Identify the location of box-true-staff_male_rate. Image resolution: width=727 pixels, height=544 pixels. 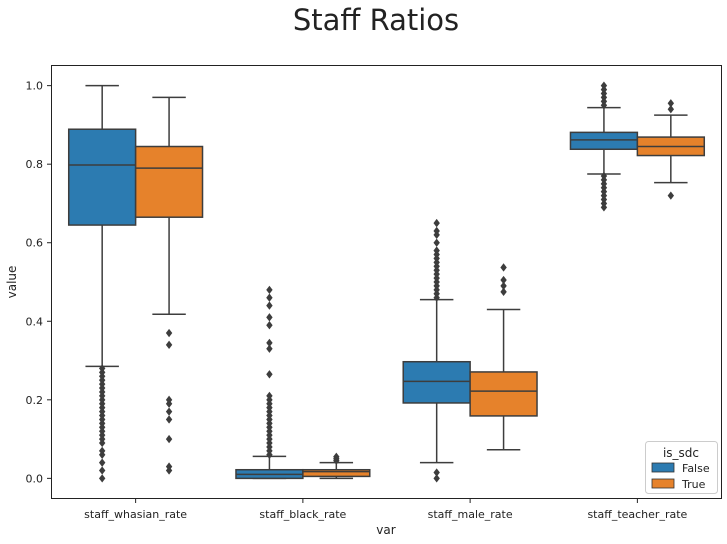
(503, 357).